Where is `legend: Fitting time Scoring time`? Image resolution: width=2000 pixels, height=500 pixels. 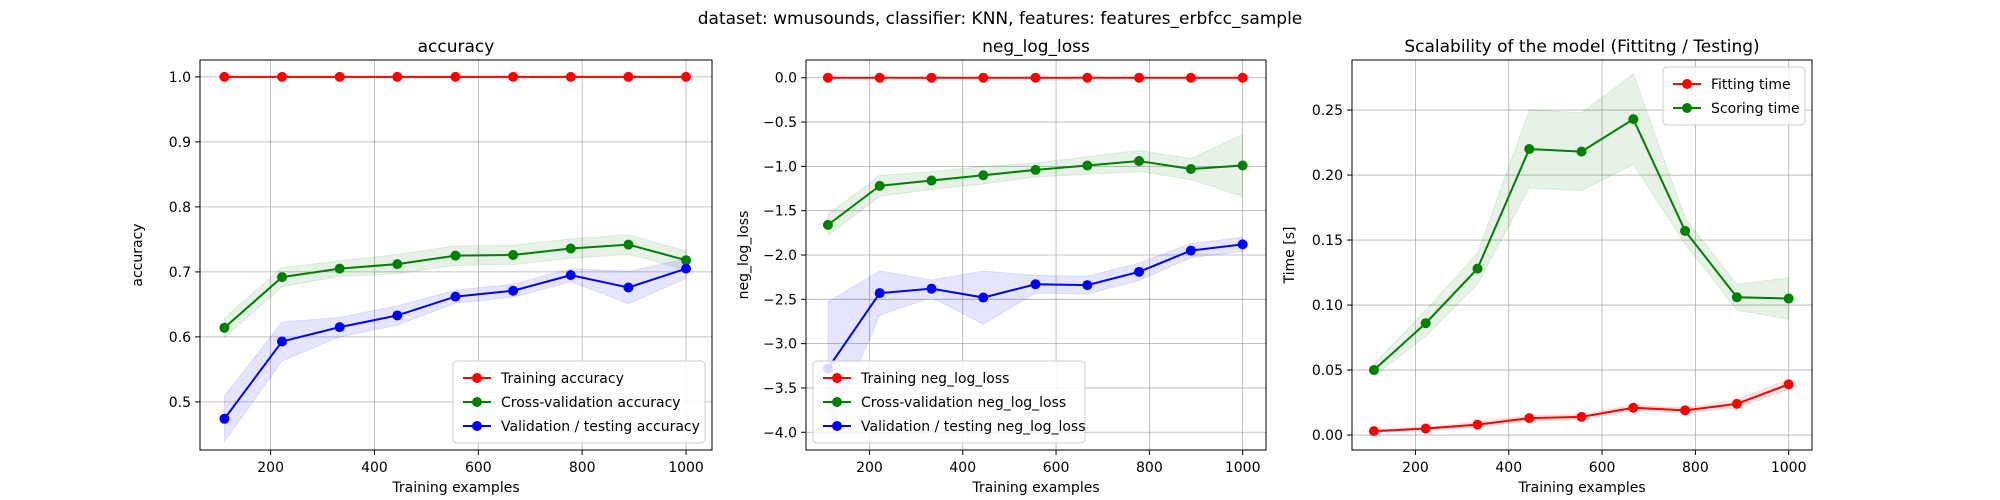
legend: Fitting time Scoring time is located at coordinates (1734, 96).